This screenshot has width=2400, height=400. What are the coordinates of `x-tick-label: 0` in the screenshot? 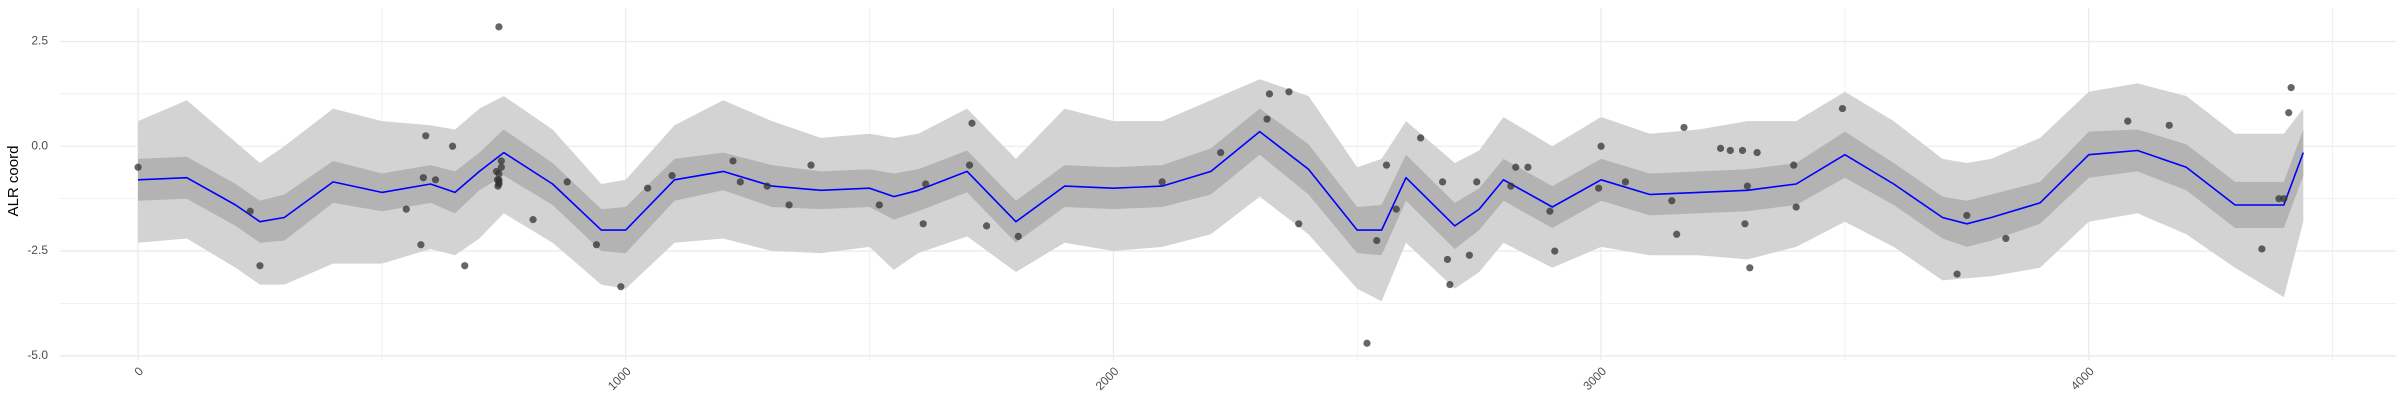 It's located at (138, 371).